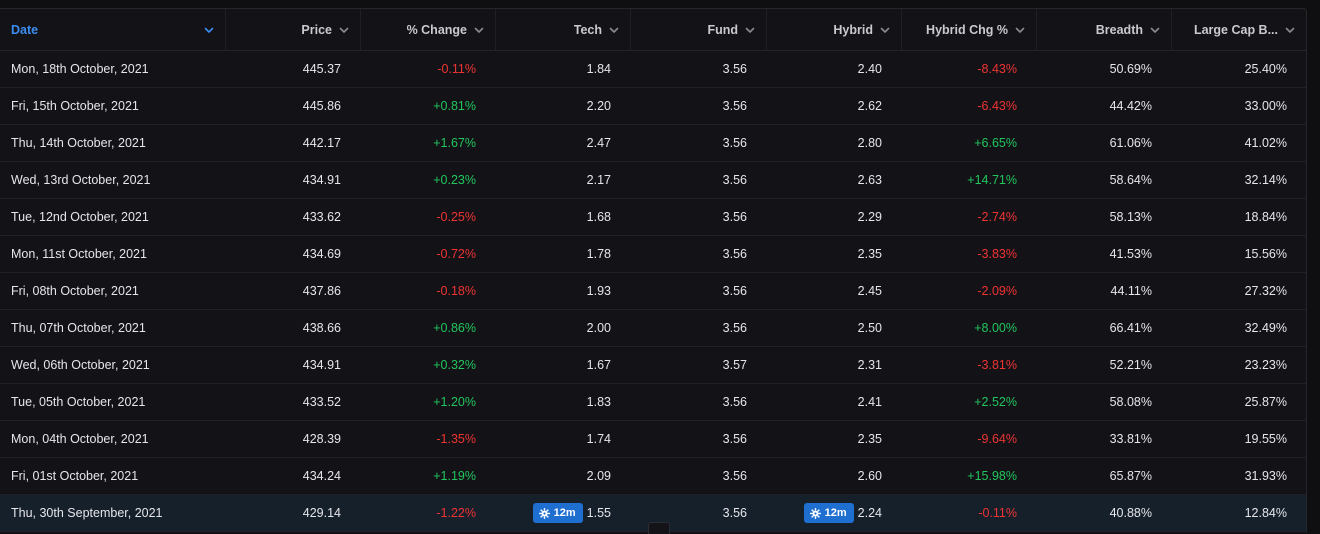  Describe the element at coordinates (456, 439) in the screenshot. I see `change-cell: -1.35%` at that location.